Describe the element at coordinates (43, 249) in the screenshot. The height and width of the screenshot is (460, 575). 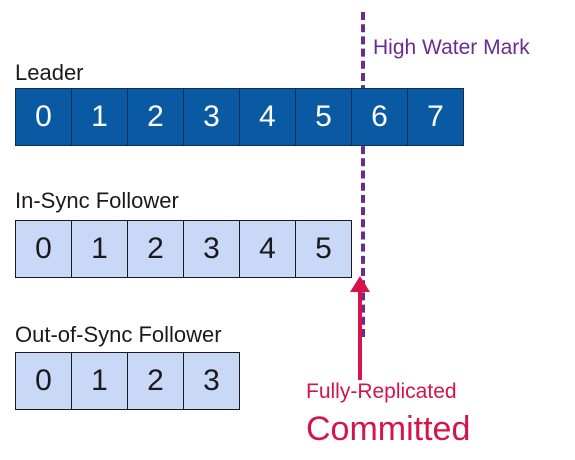
I see `in-sync-offset-cell: 0` at that location.